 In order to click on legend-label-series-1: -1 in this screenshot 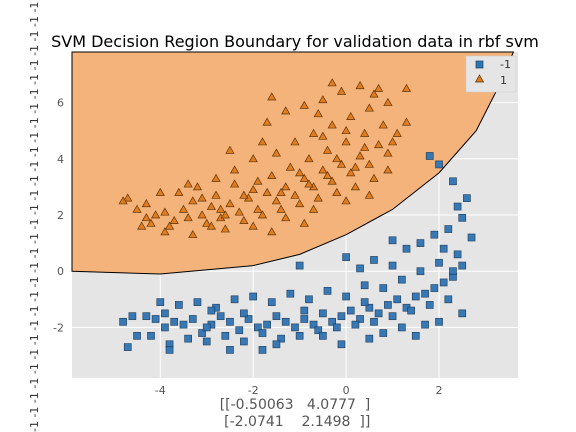, I will do `click(505, 64)`.